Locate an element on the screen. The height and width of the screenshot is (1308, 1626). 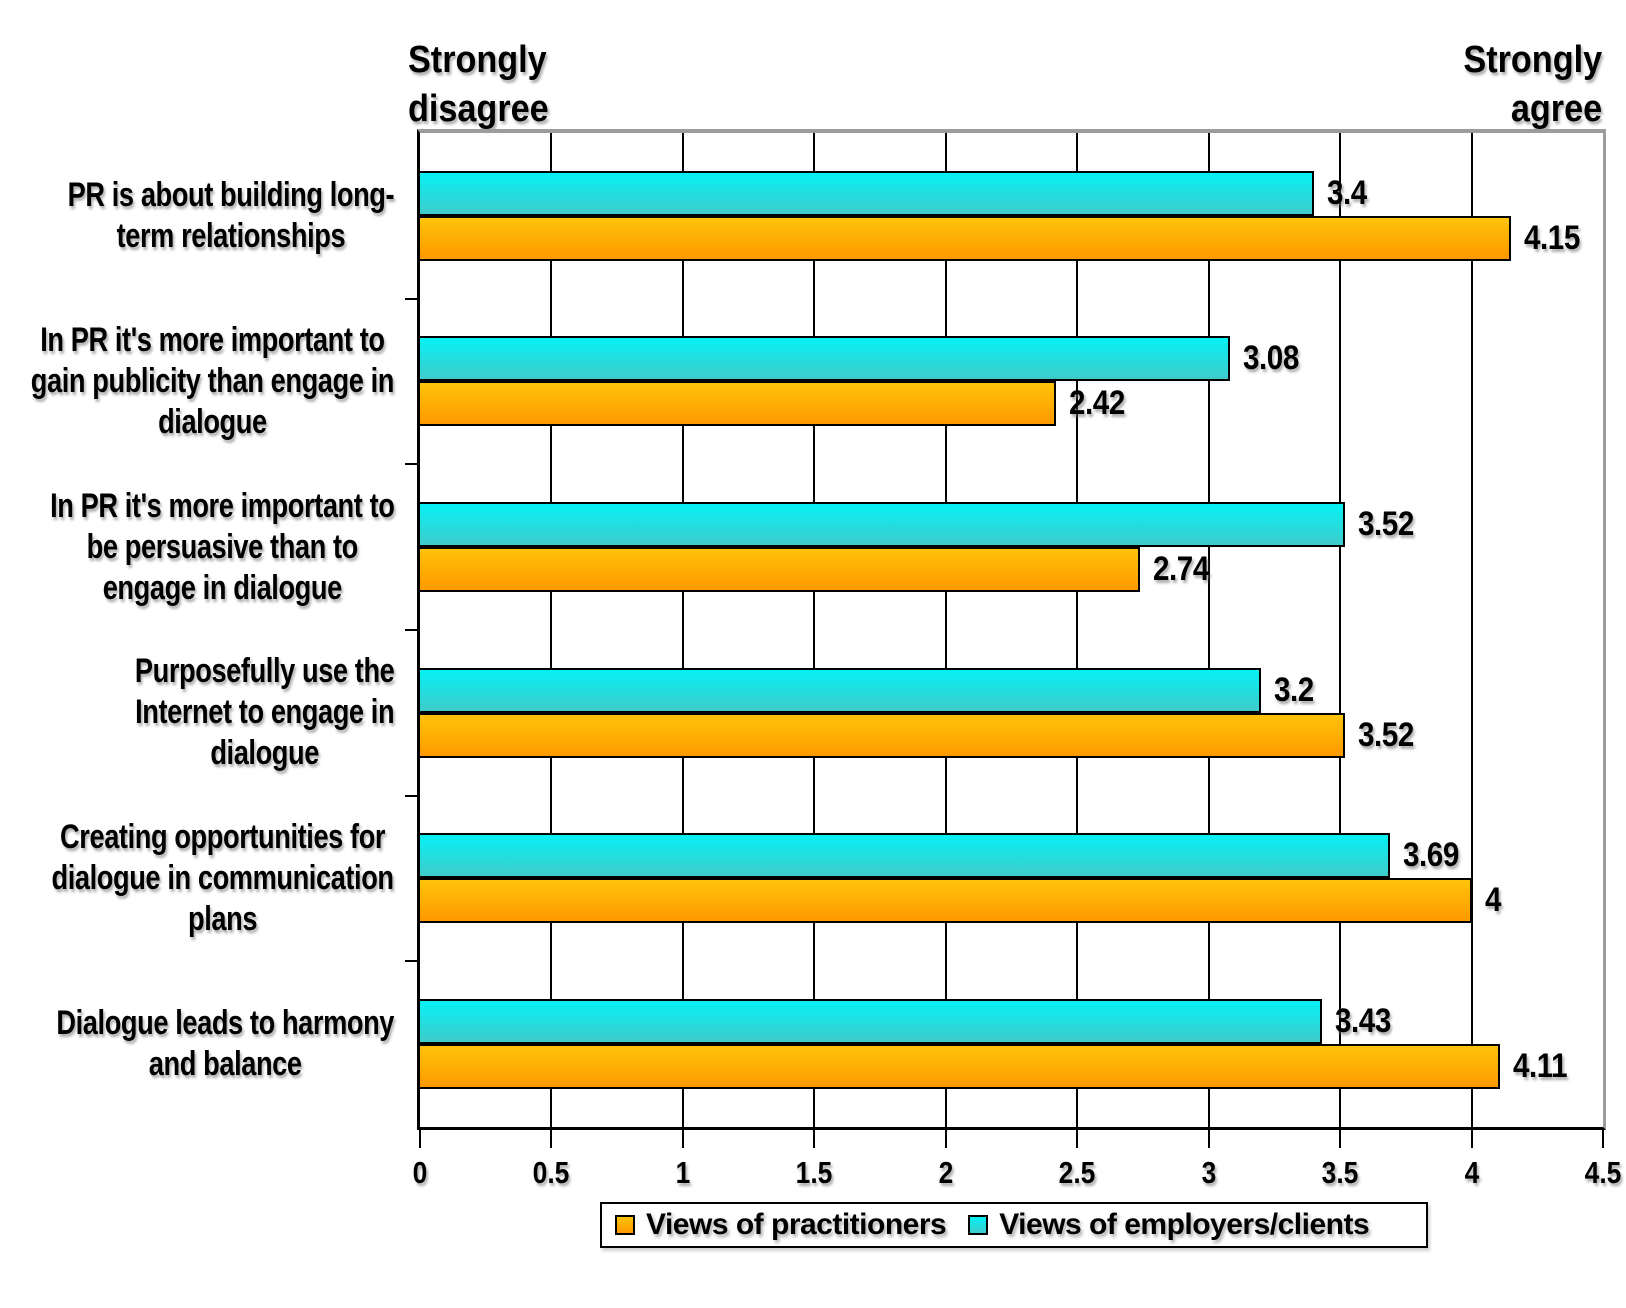
x-axis-tick-label: 3.5 is located at coordinates (1340, 1172).